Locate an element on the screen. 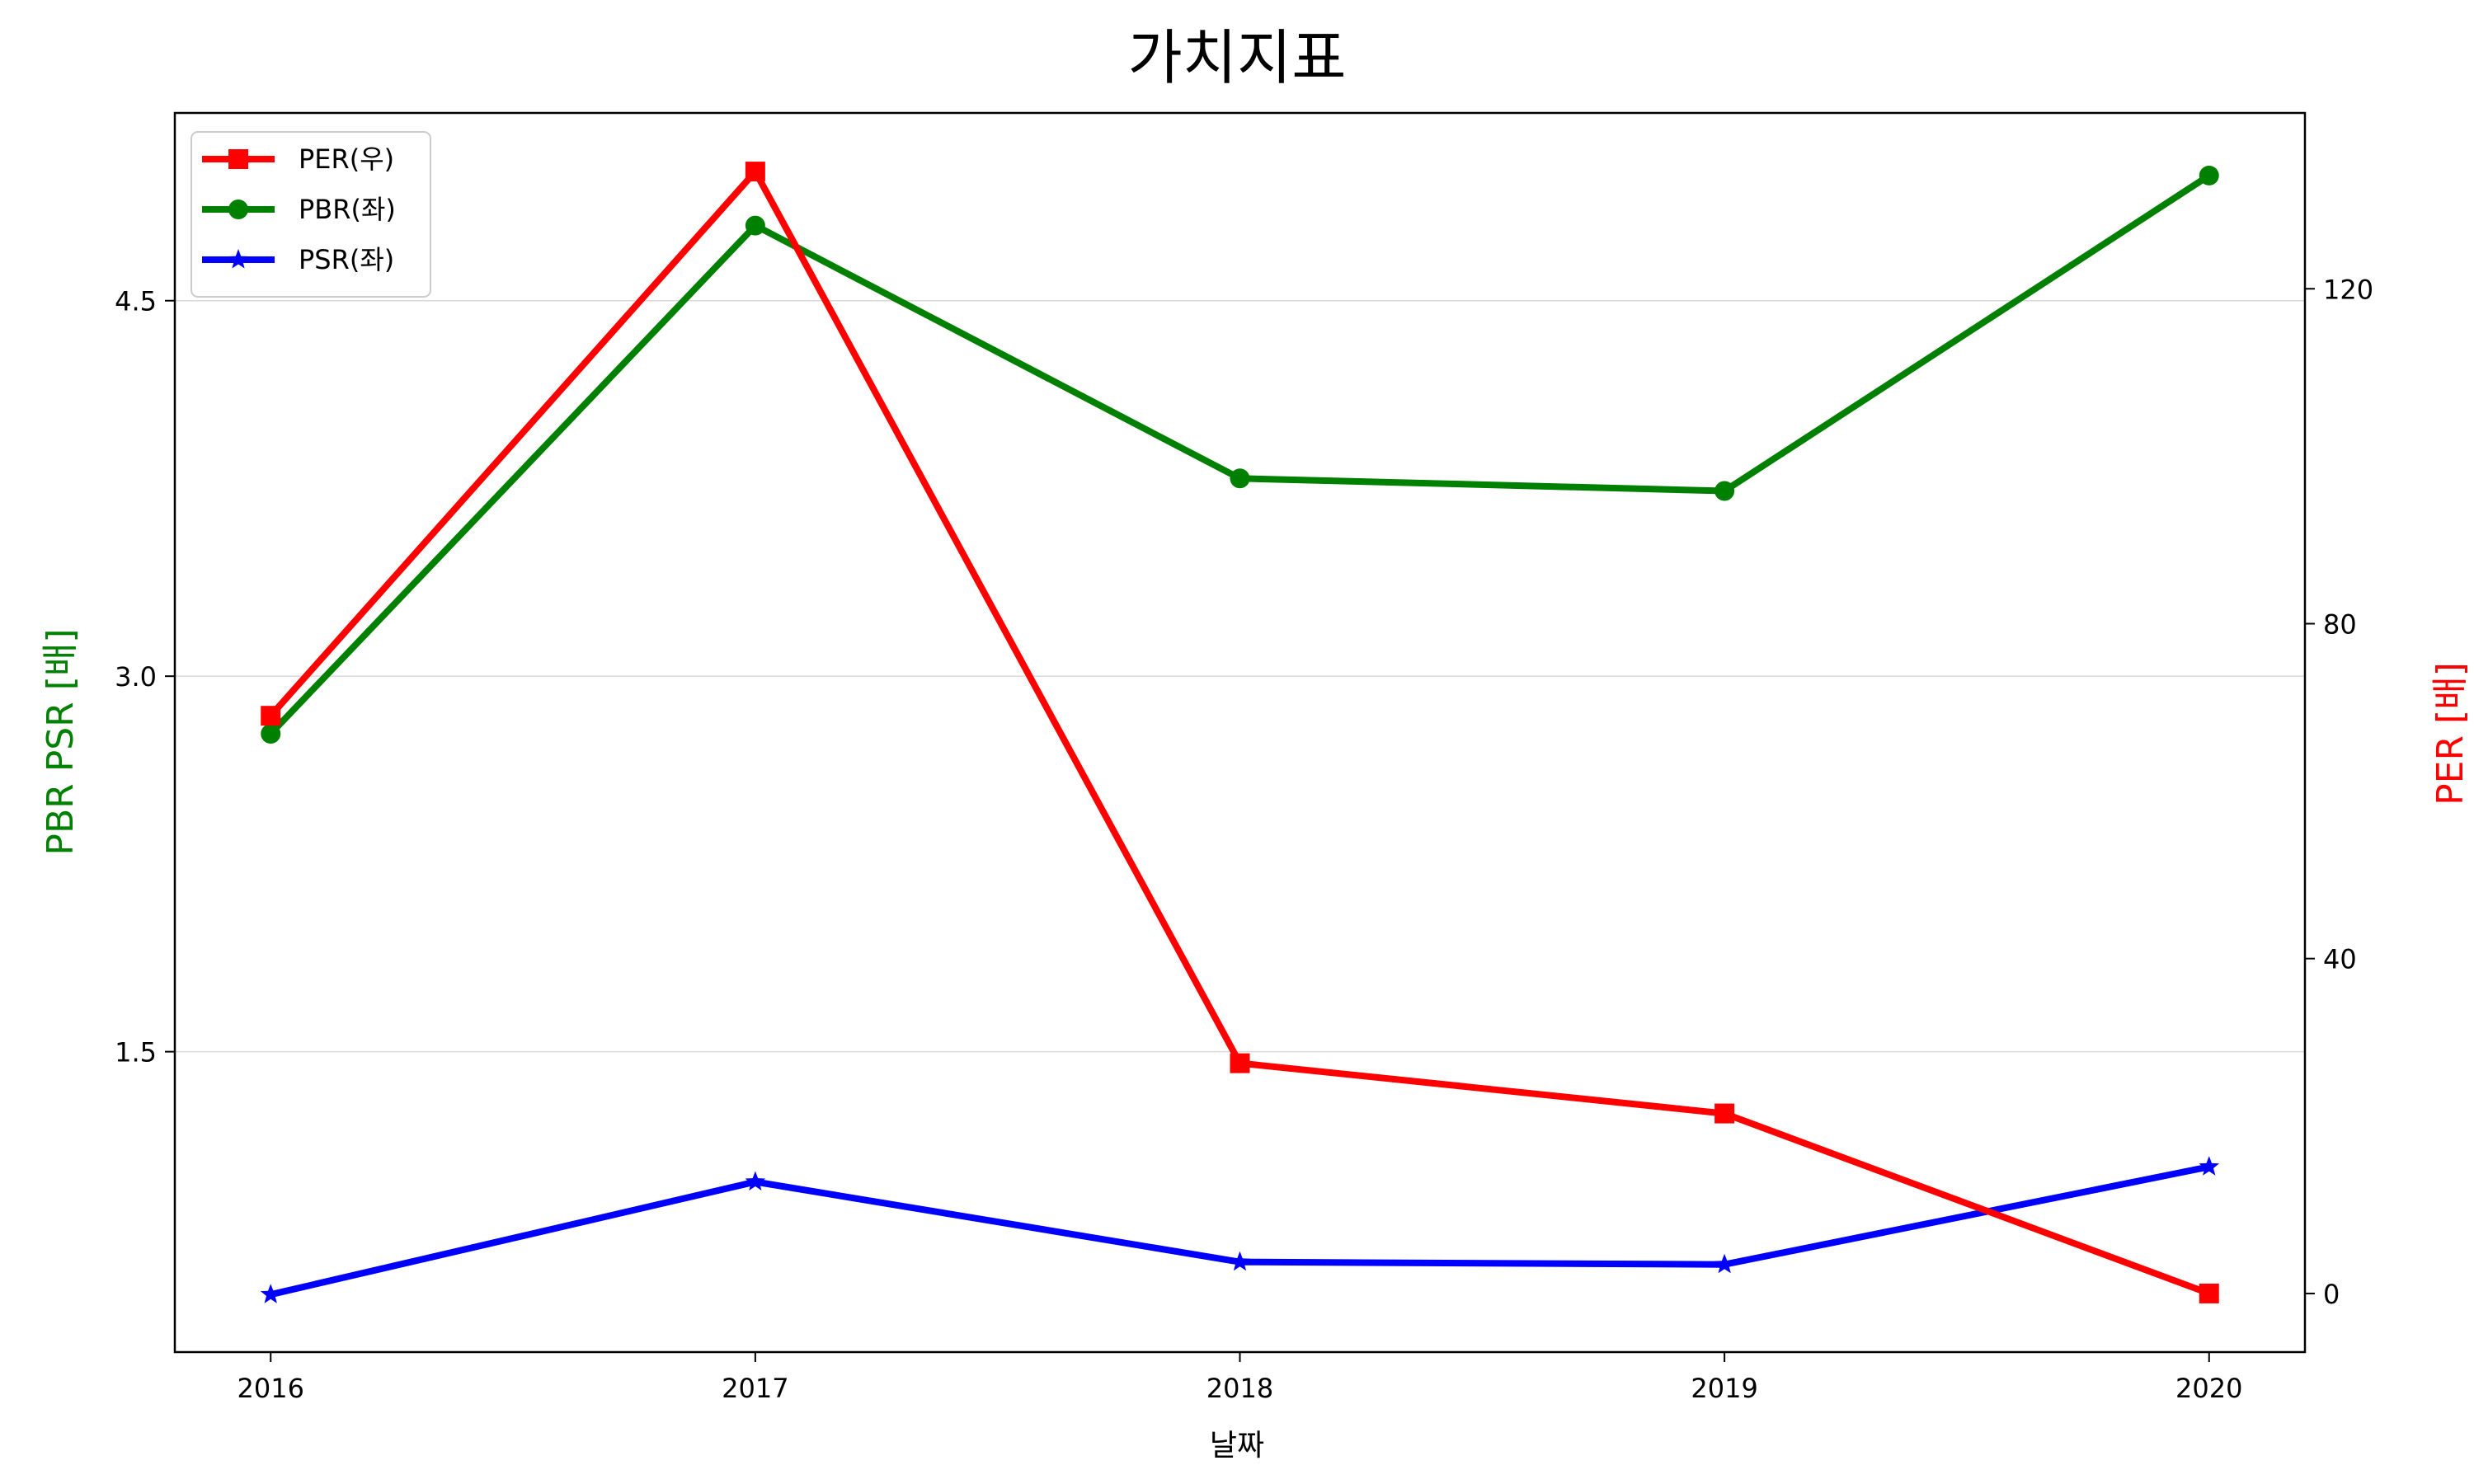 Image resolution: width=2474 pixels, height=1484 pixels. series-psr is located at coordinates (1240, 1229).